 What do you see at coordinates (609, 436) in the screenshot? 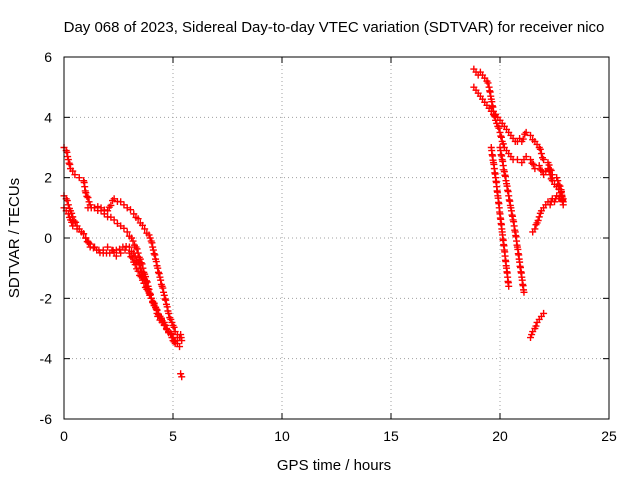
I see `x-tick-label: 25` at bounding box center [609, 436].